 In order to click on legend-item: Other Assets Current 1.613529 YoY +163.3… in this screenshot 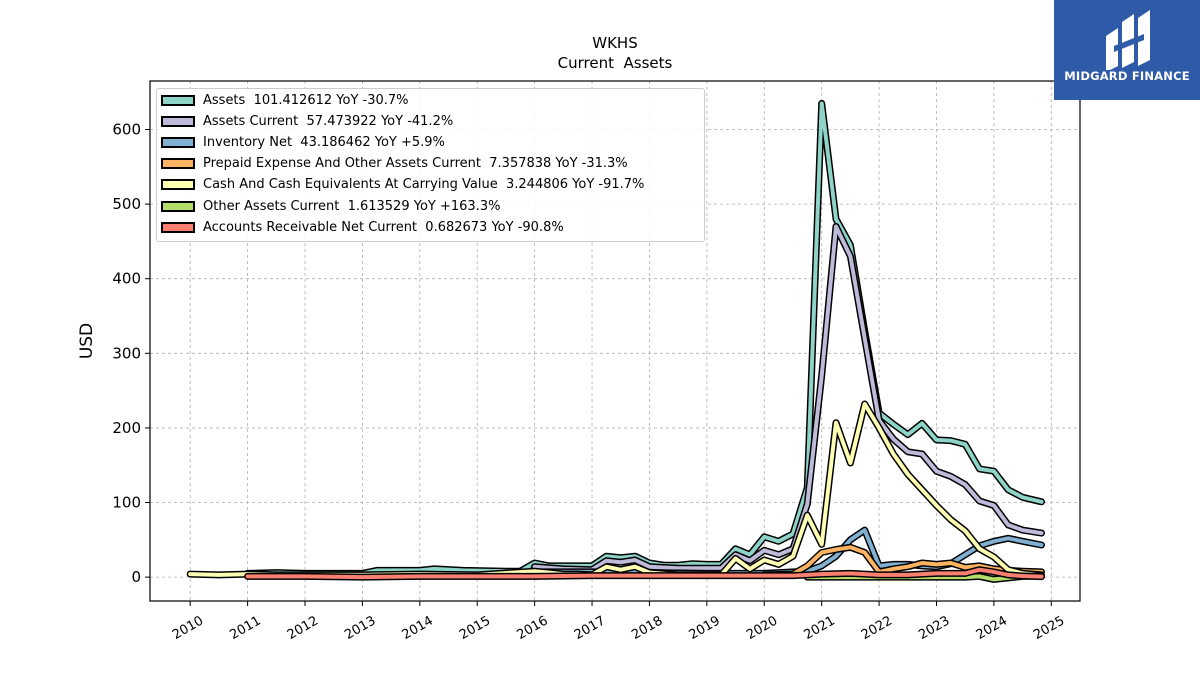, I will do `click(330, 206)`.